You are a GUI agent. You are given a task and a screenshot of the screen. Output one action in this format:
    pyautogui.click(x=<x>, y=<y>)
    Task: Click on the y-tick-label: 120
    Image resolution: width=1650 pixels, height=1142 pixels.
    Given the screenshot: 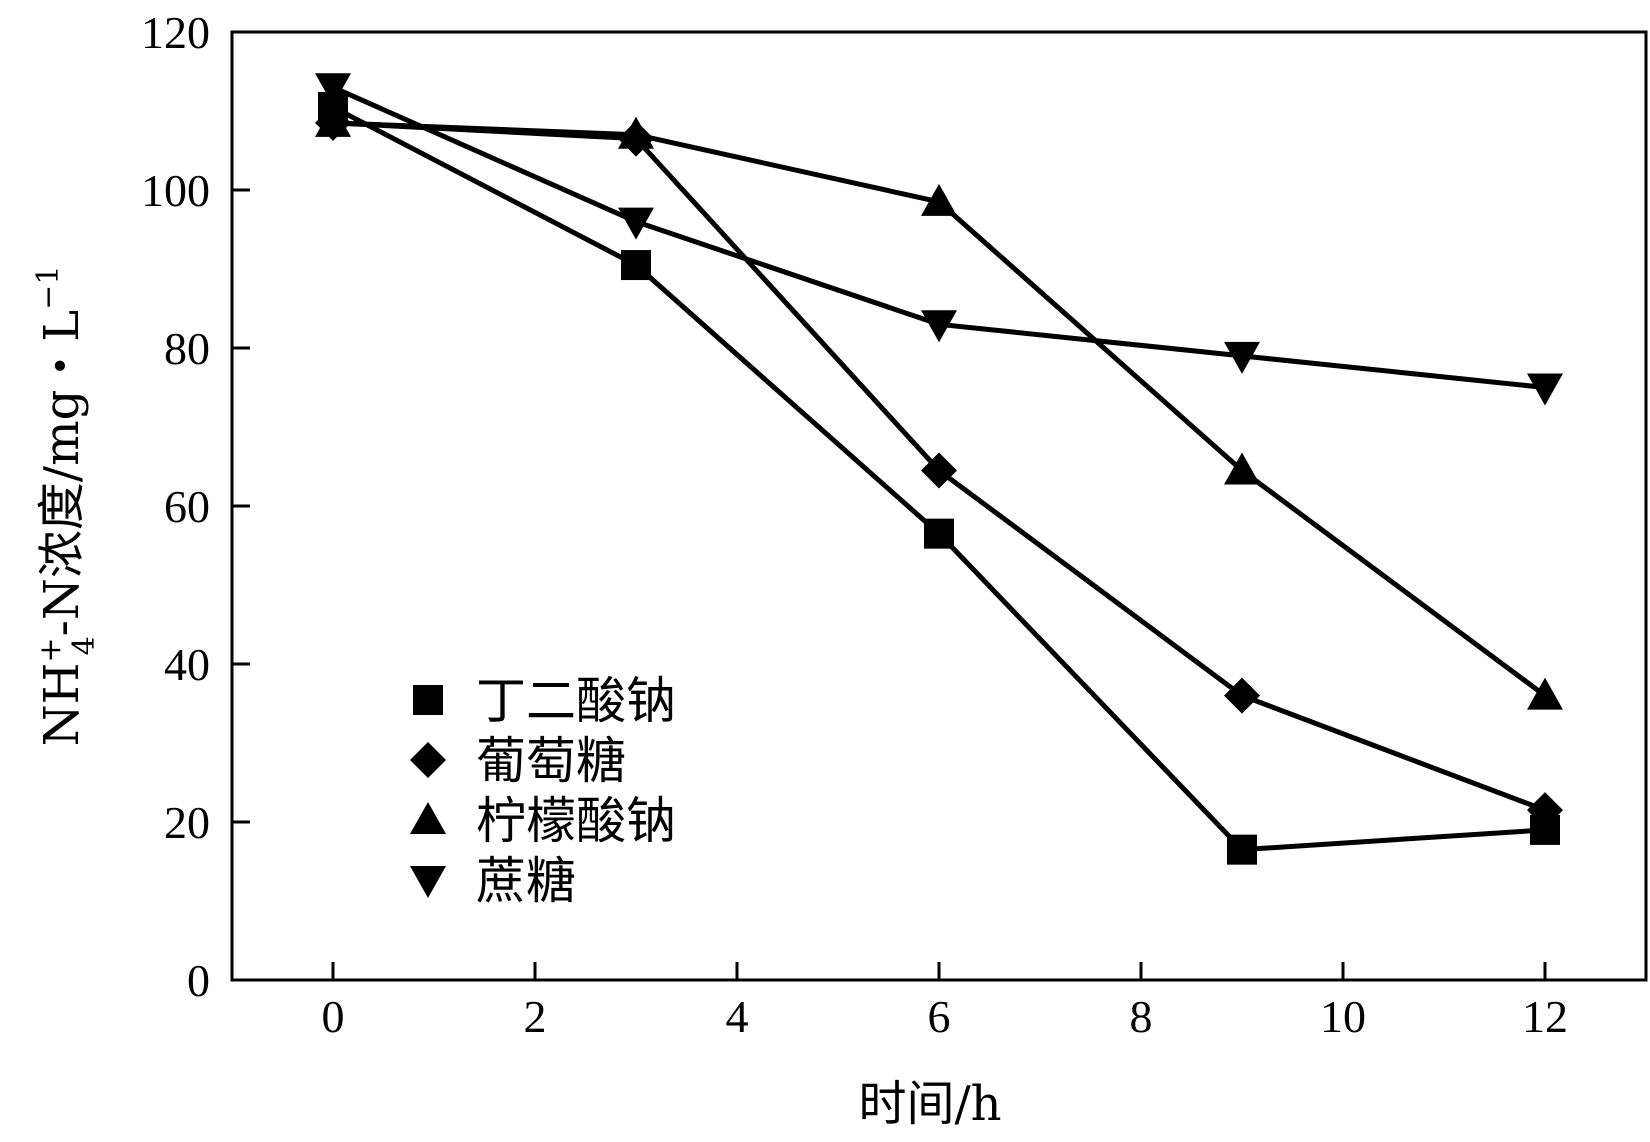 What is the action you would take?
    pyautogui.click(x=175, y=32)
    